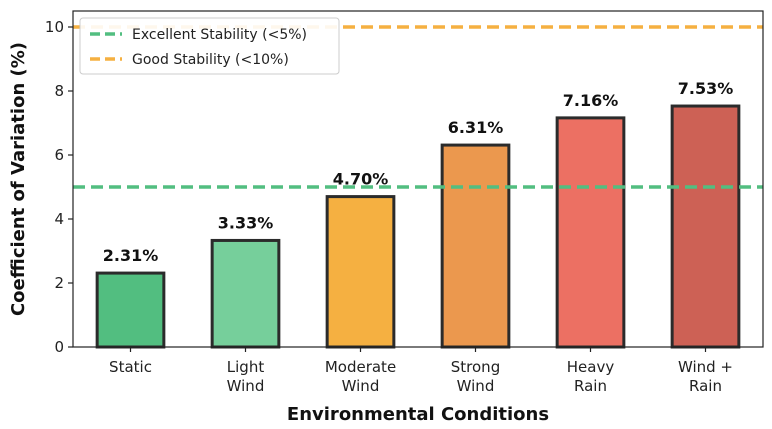 The image size is (772, 429). Describe the element at coordinates (59, 347) in the screenshot. I see `y-tick-label-0: 0` at that location.